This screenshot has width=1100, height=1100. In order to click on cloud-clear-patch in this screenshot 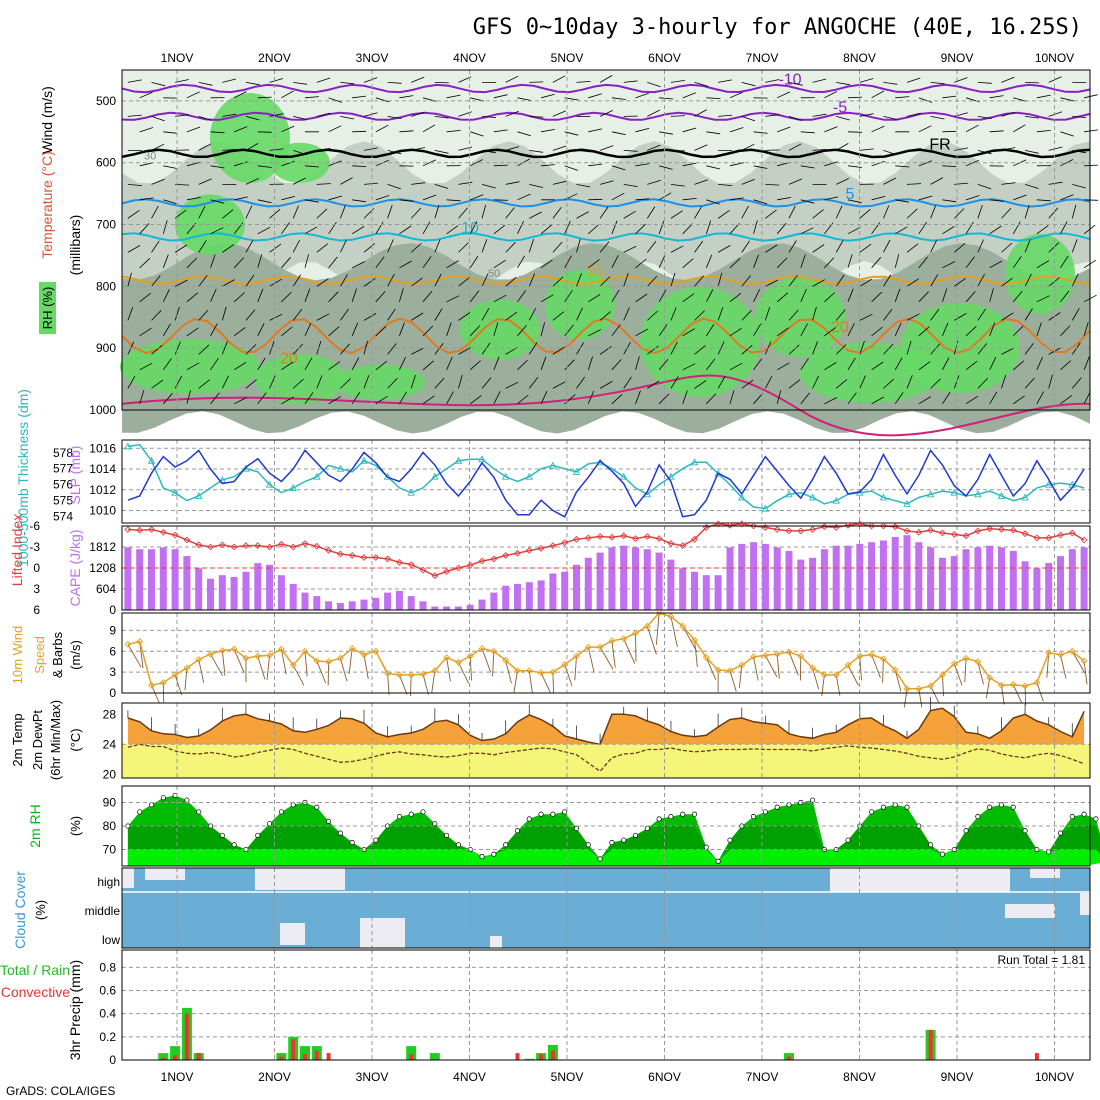, I will do `click(1030, 911)`.